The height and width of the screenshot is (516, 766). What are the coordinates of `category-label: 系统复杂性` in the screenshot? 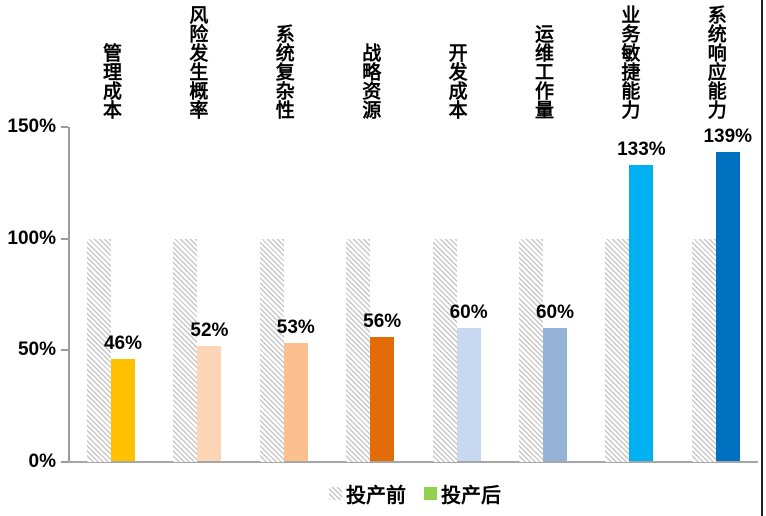 It's located at (283, 71).